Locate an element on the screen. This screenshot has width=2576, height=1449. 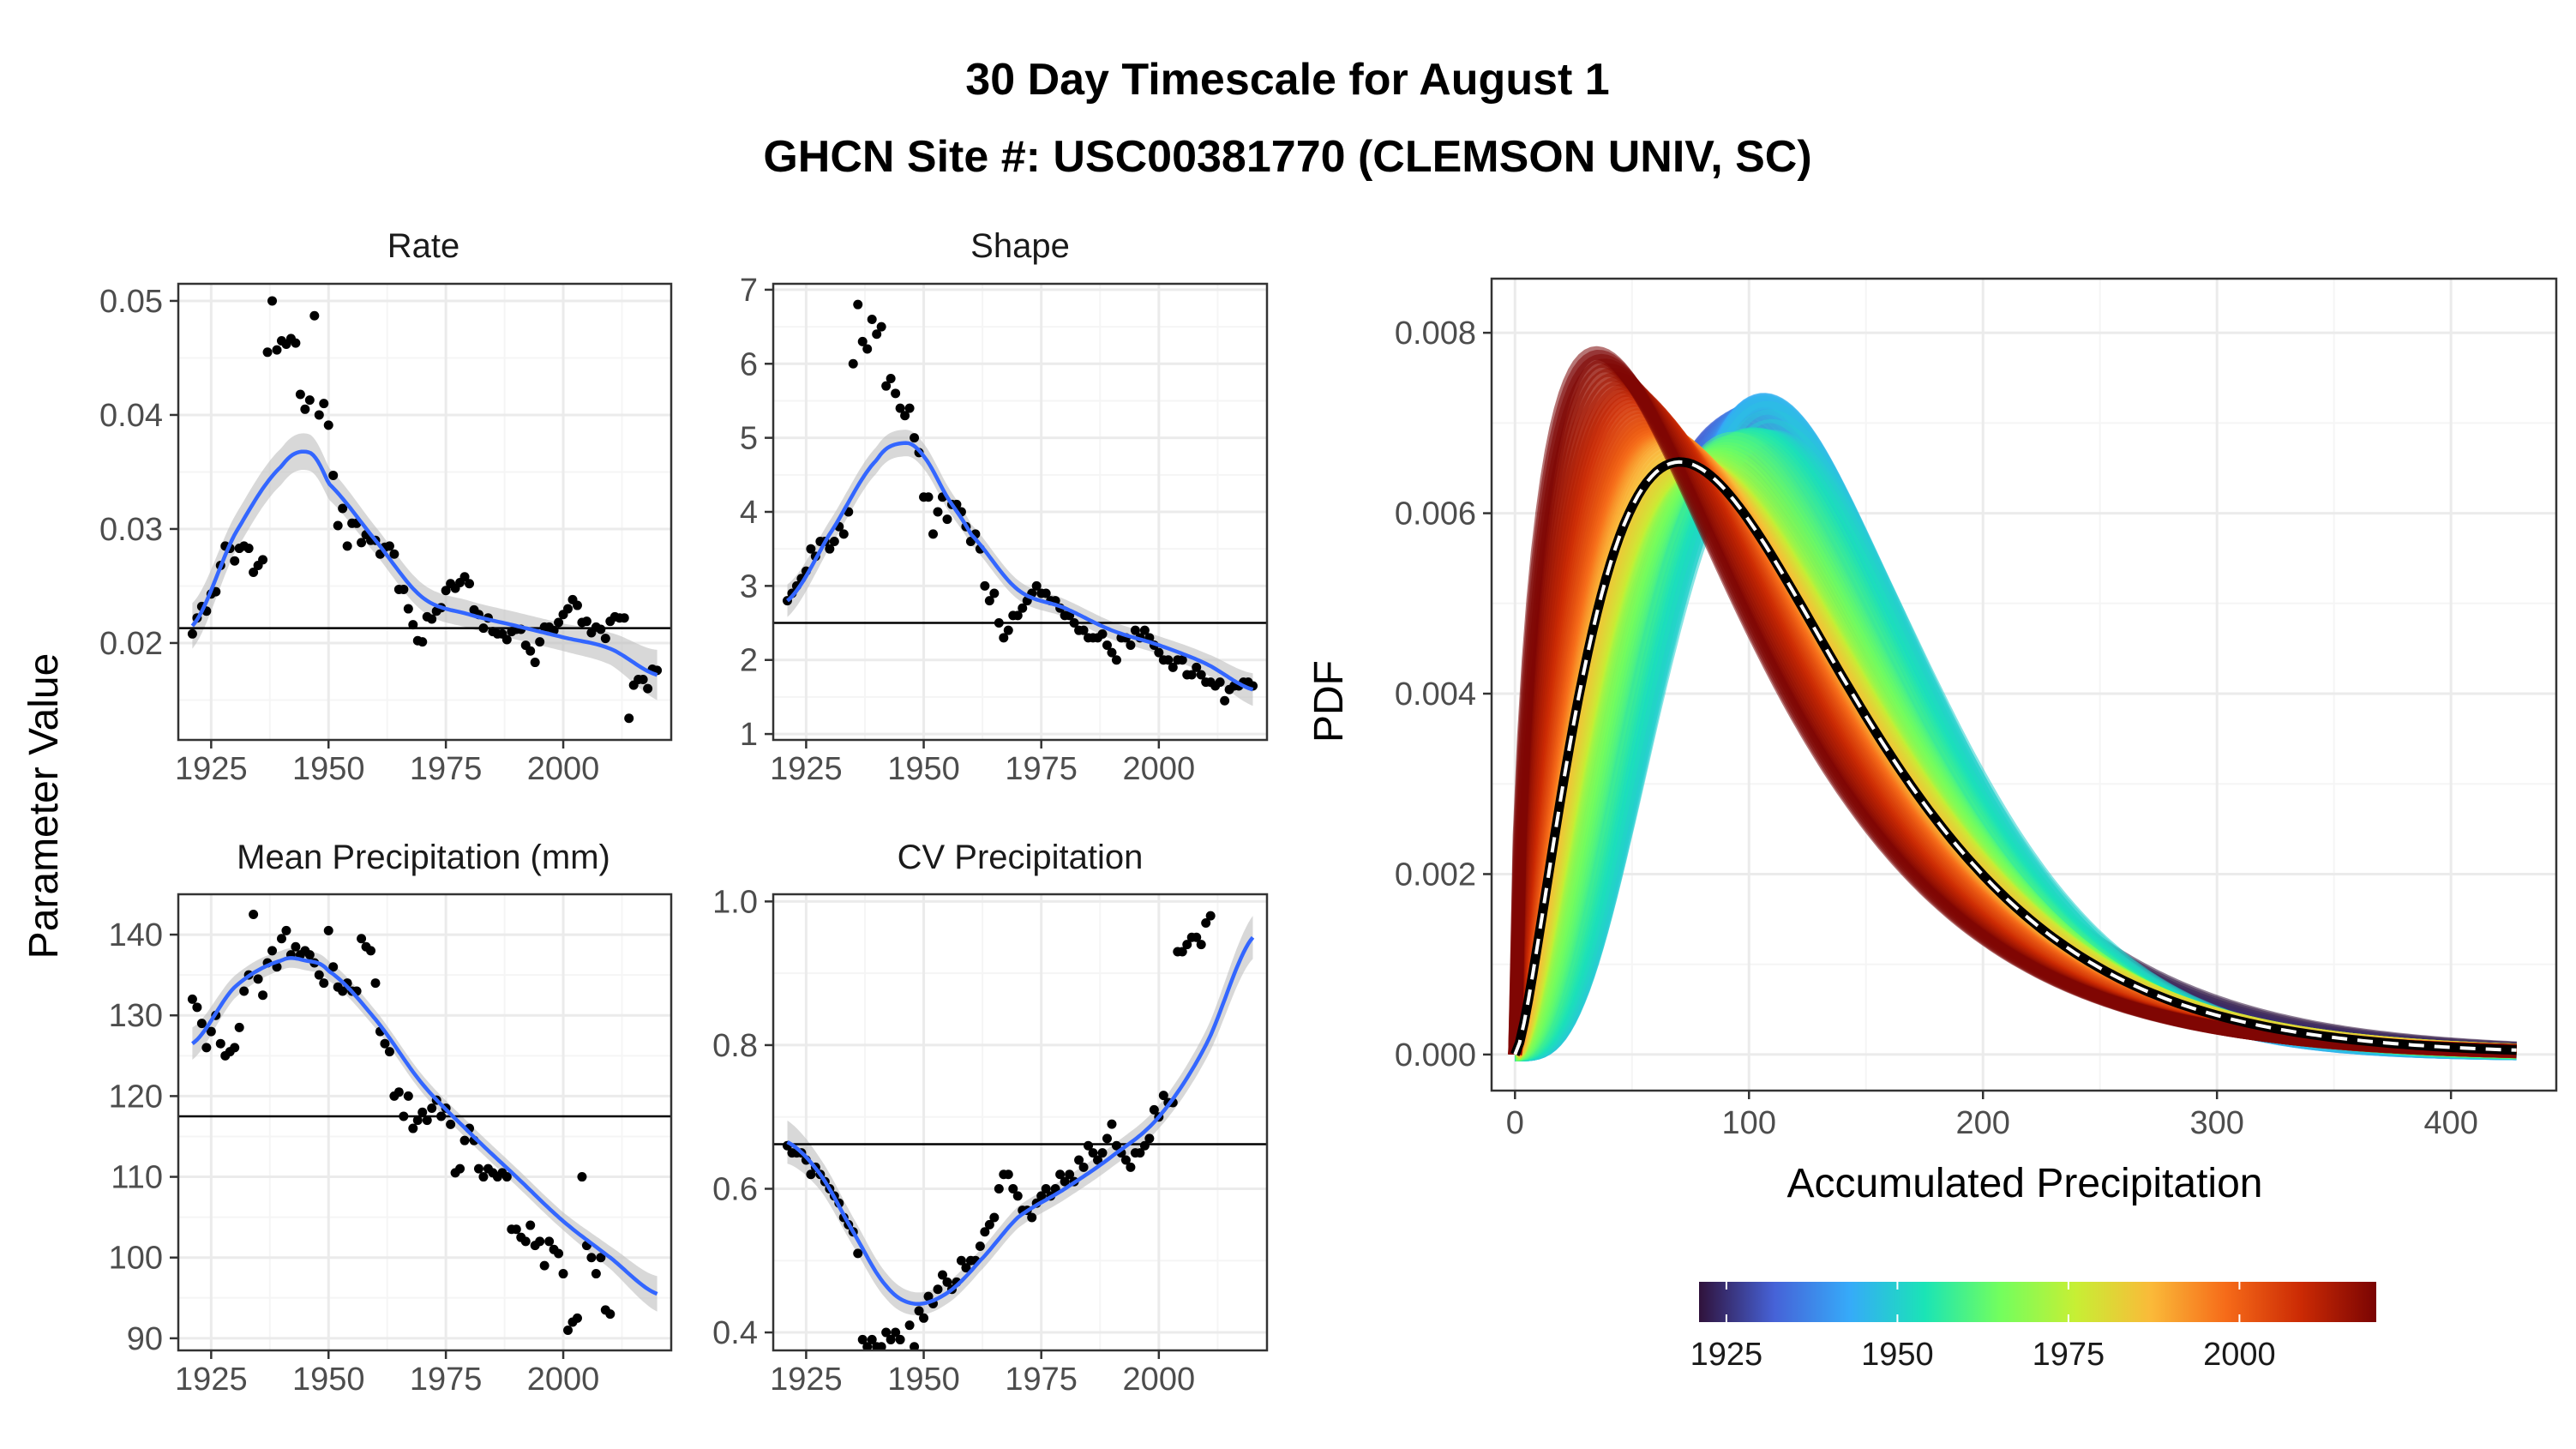
x-tick-label: 200 is located at coordinates (1983, 1123).